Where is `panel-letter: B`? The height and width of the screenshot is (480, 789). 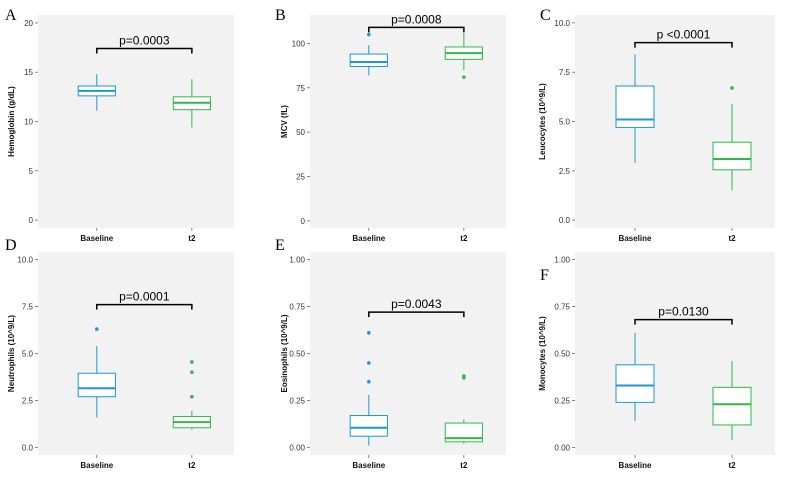
panel-letter: B is located at coordinates (280, 15).